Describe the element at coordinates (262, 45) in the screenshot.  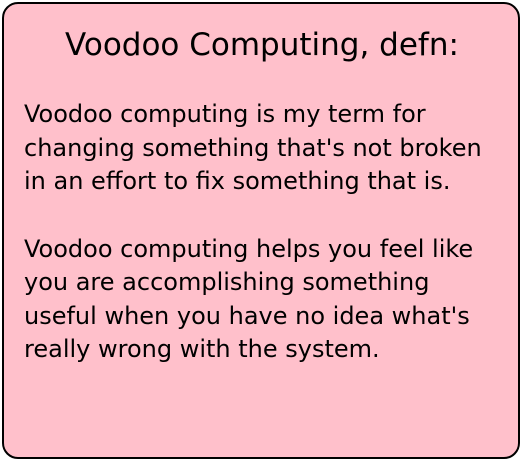
I see `card-title: Voodoo Computing, defn:` at that location.